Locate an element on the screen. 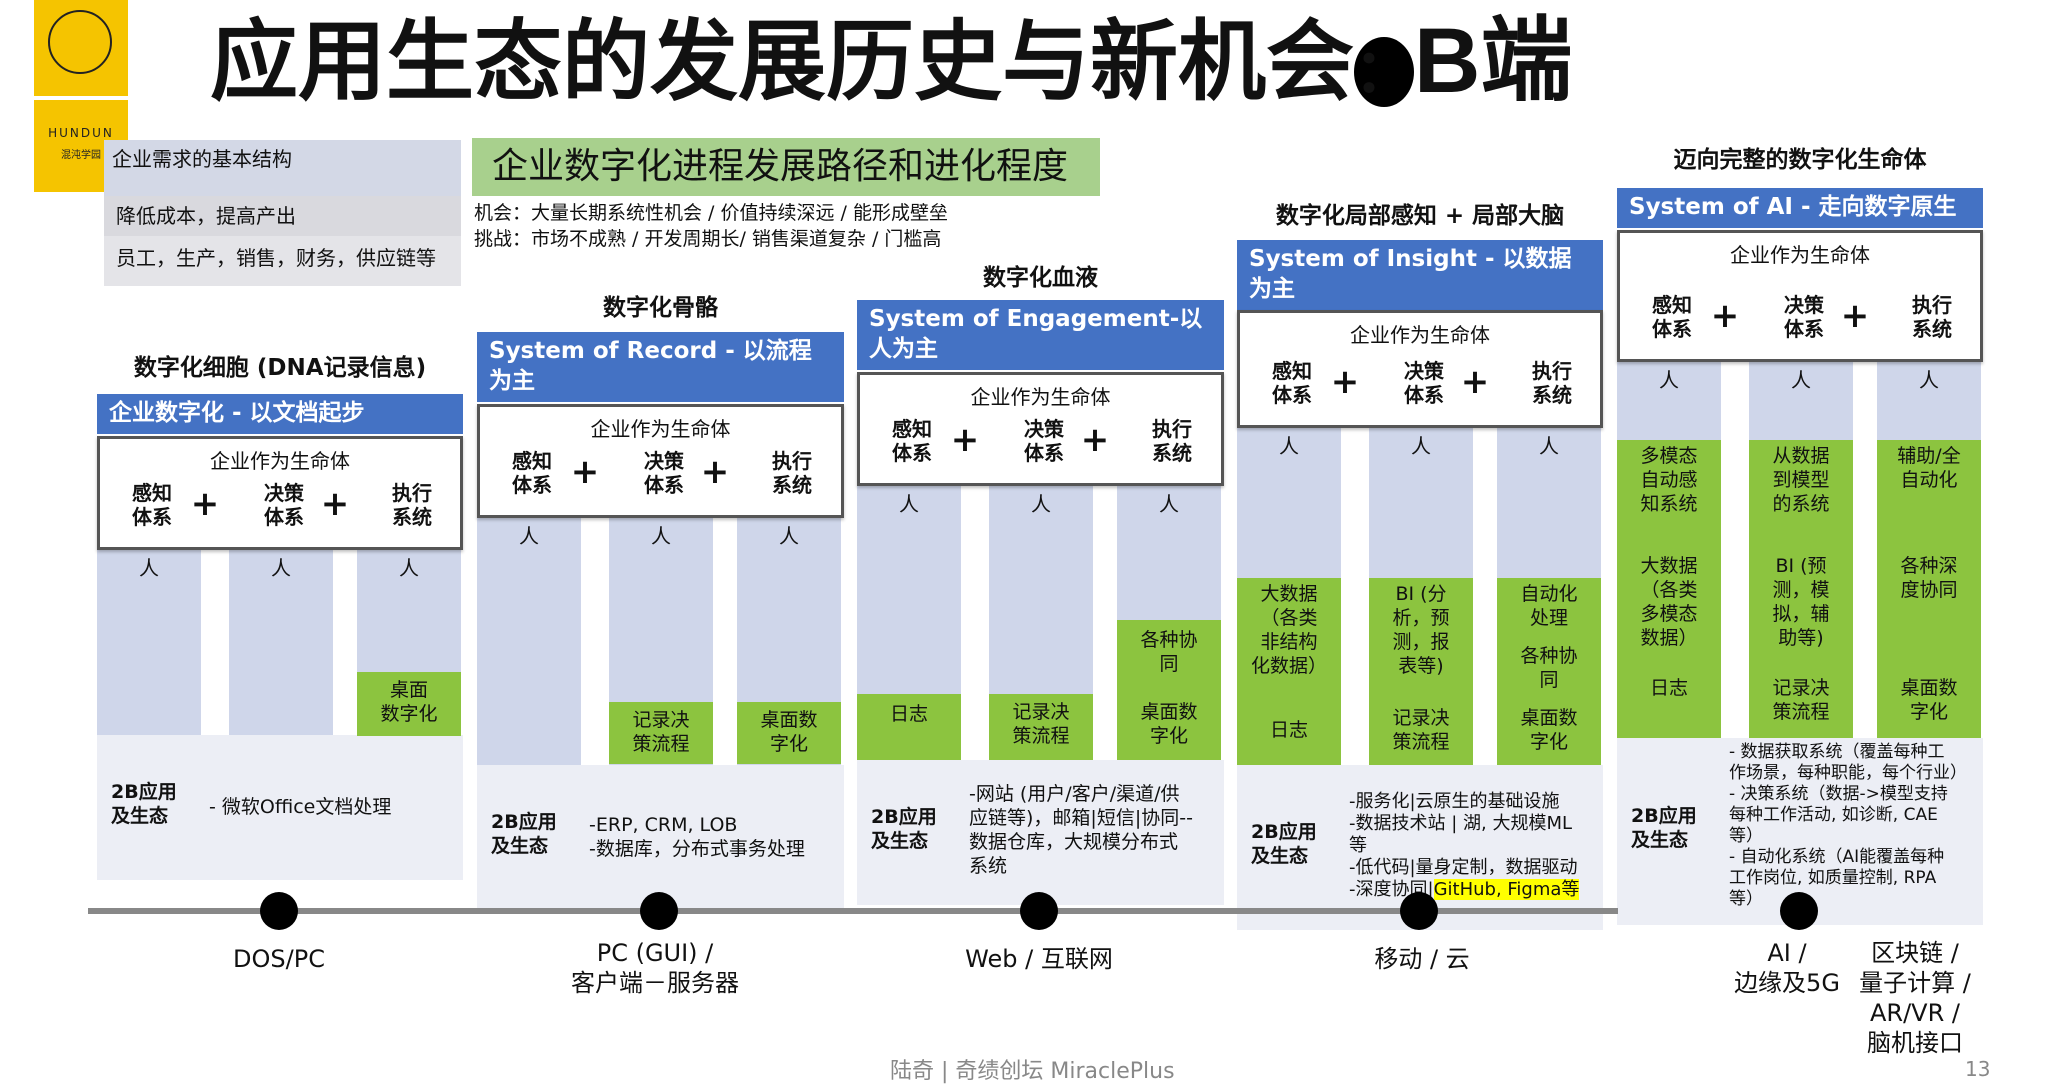 The image size is (2048, 1085). challenge-note: 挑战：市场不成熟 / 开发周期长/ 销售渠道复杂 / 门槛高 is located at coordinates (708, 239).